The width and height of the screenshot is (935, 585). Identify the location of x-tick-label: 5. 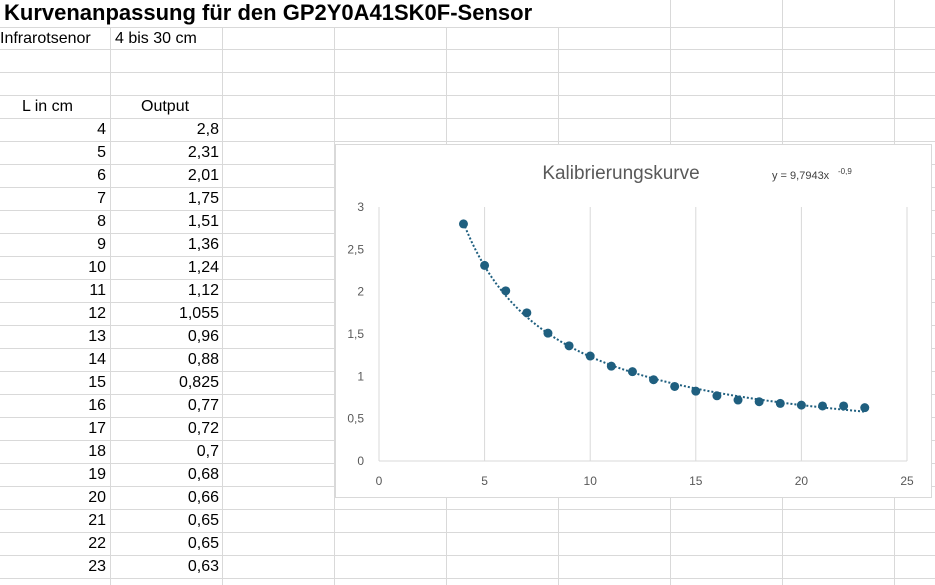
(484, 481).